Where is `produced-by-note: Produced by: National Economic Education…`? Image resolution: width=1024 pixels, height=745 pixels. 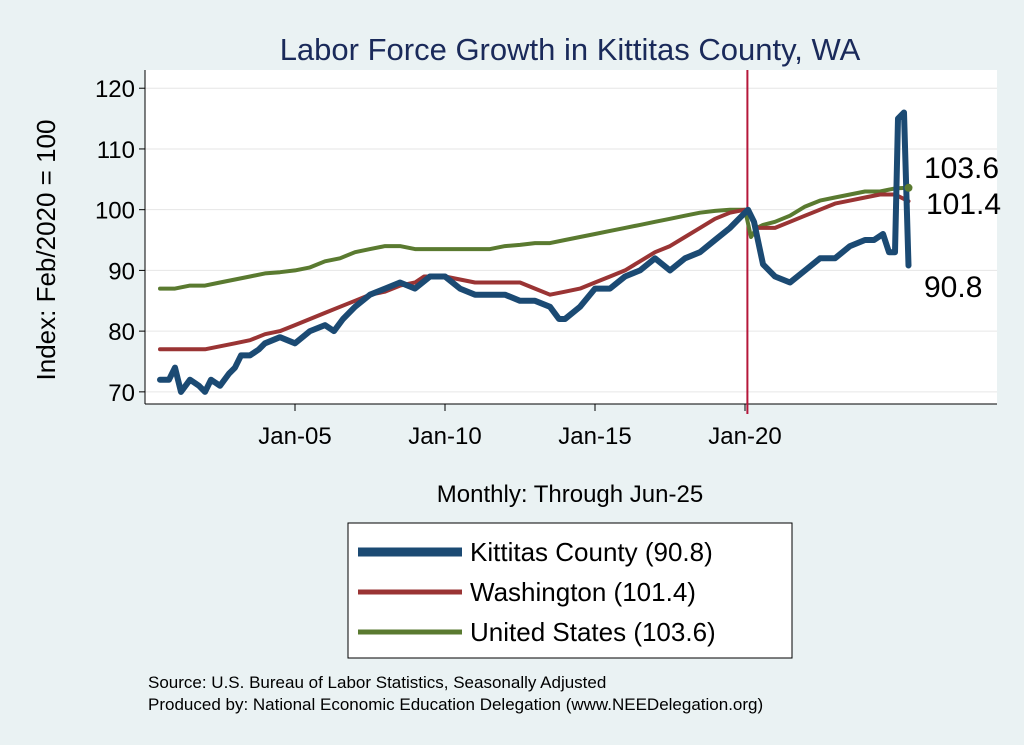
produced-by-note: Produced by: National Economic Education… is located at coordinates (455, 704).